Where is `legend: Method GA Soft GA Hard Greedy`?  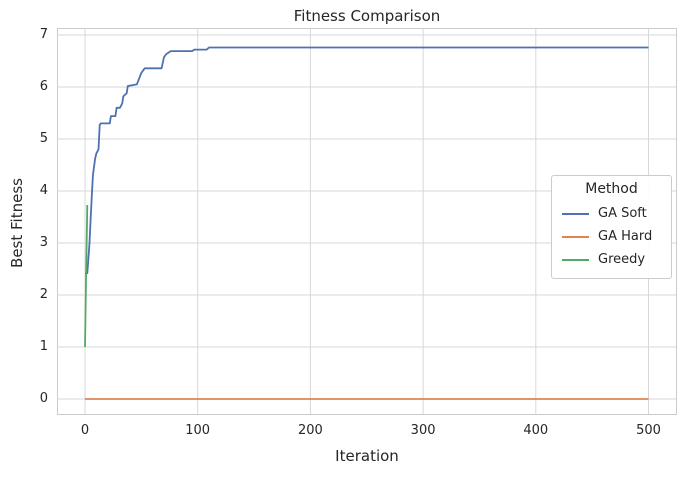
legend: Method GA Soft GA Hard Greedy is located at coordinates (611, 227).